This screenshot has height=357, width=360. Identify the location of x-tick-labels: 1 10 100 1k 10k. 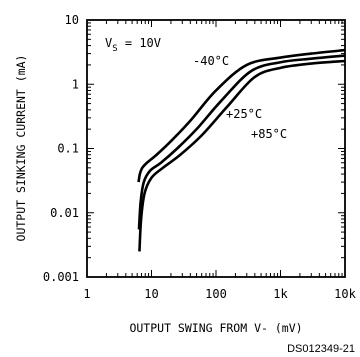
(219, 294).